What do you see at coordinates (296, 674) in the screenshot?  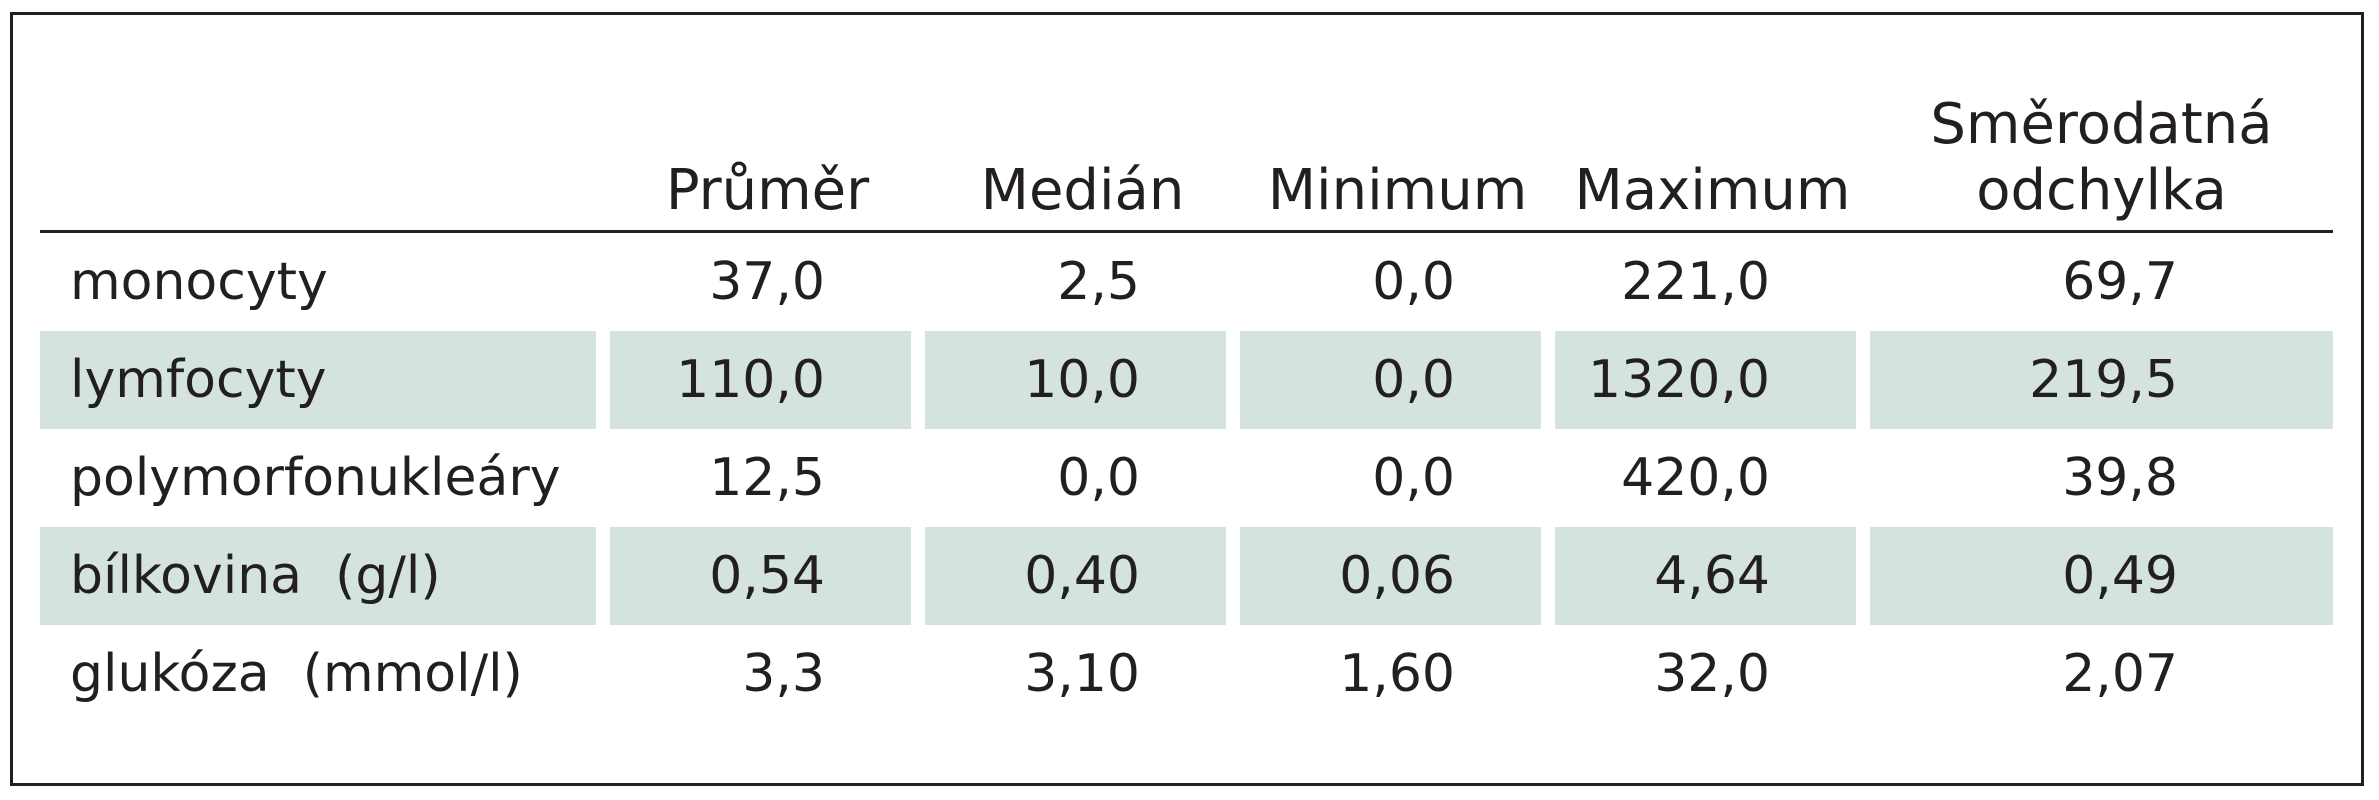 I see `row-label: glukóza (mmol/l)` at bounding box center [296, 674].